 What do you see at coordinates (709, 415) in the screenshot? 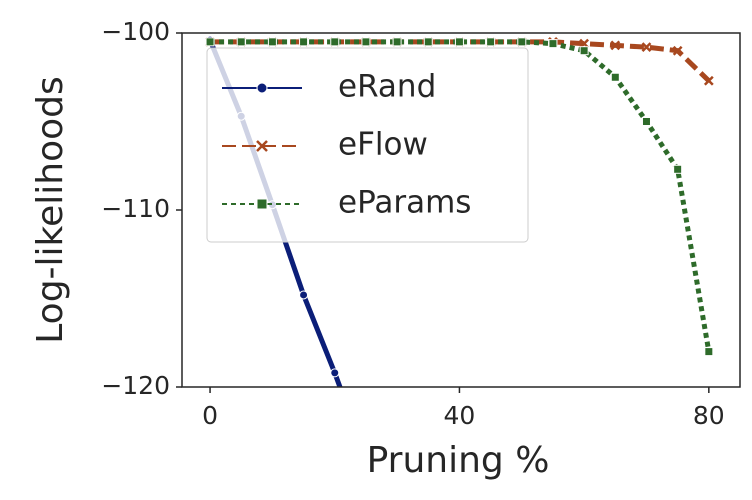
I see `x-tick-label: 80` at bounding box center [709, 415].